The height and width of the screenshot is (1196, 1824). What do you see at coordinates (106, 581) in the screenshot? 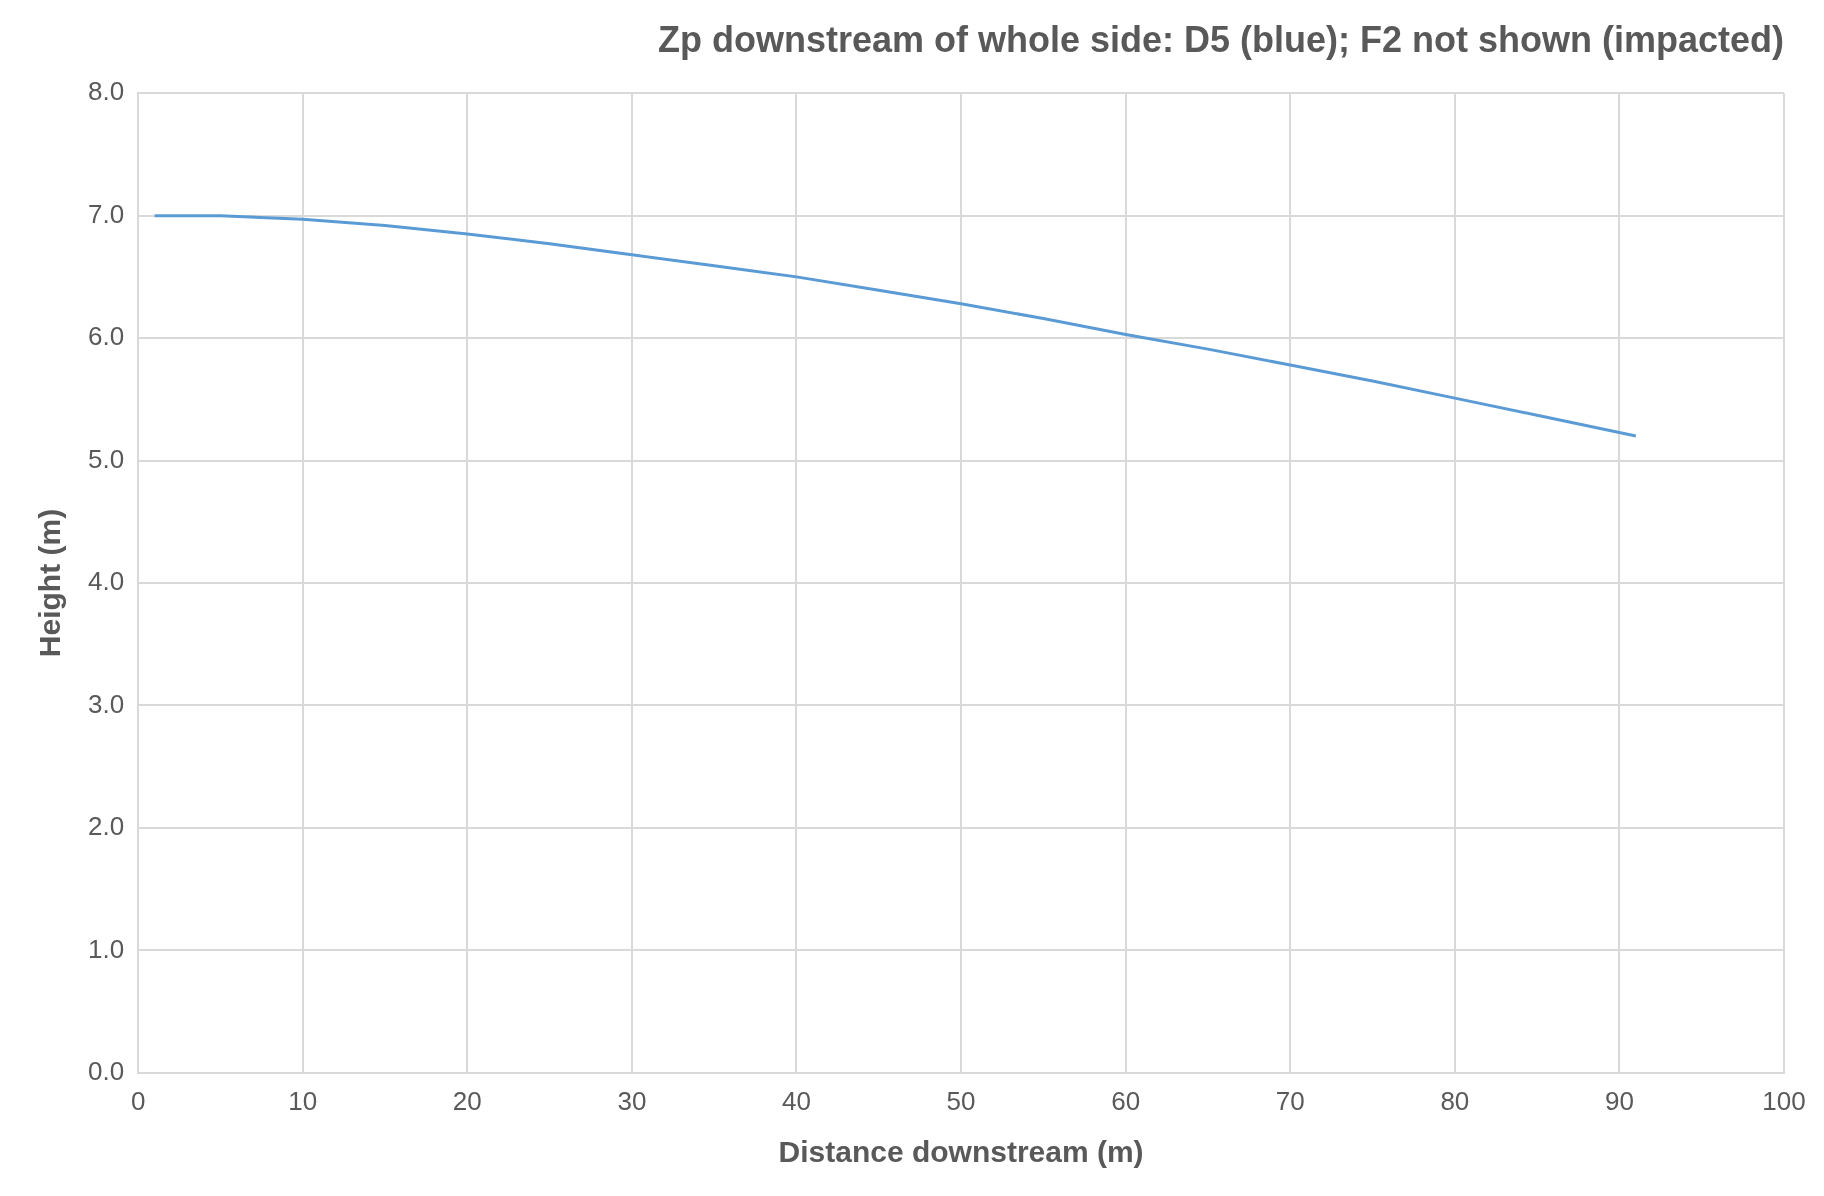
I see `y-tick-label: 4.0` at bounding box center [106, 581].